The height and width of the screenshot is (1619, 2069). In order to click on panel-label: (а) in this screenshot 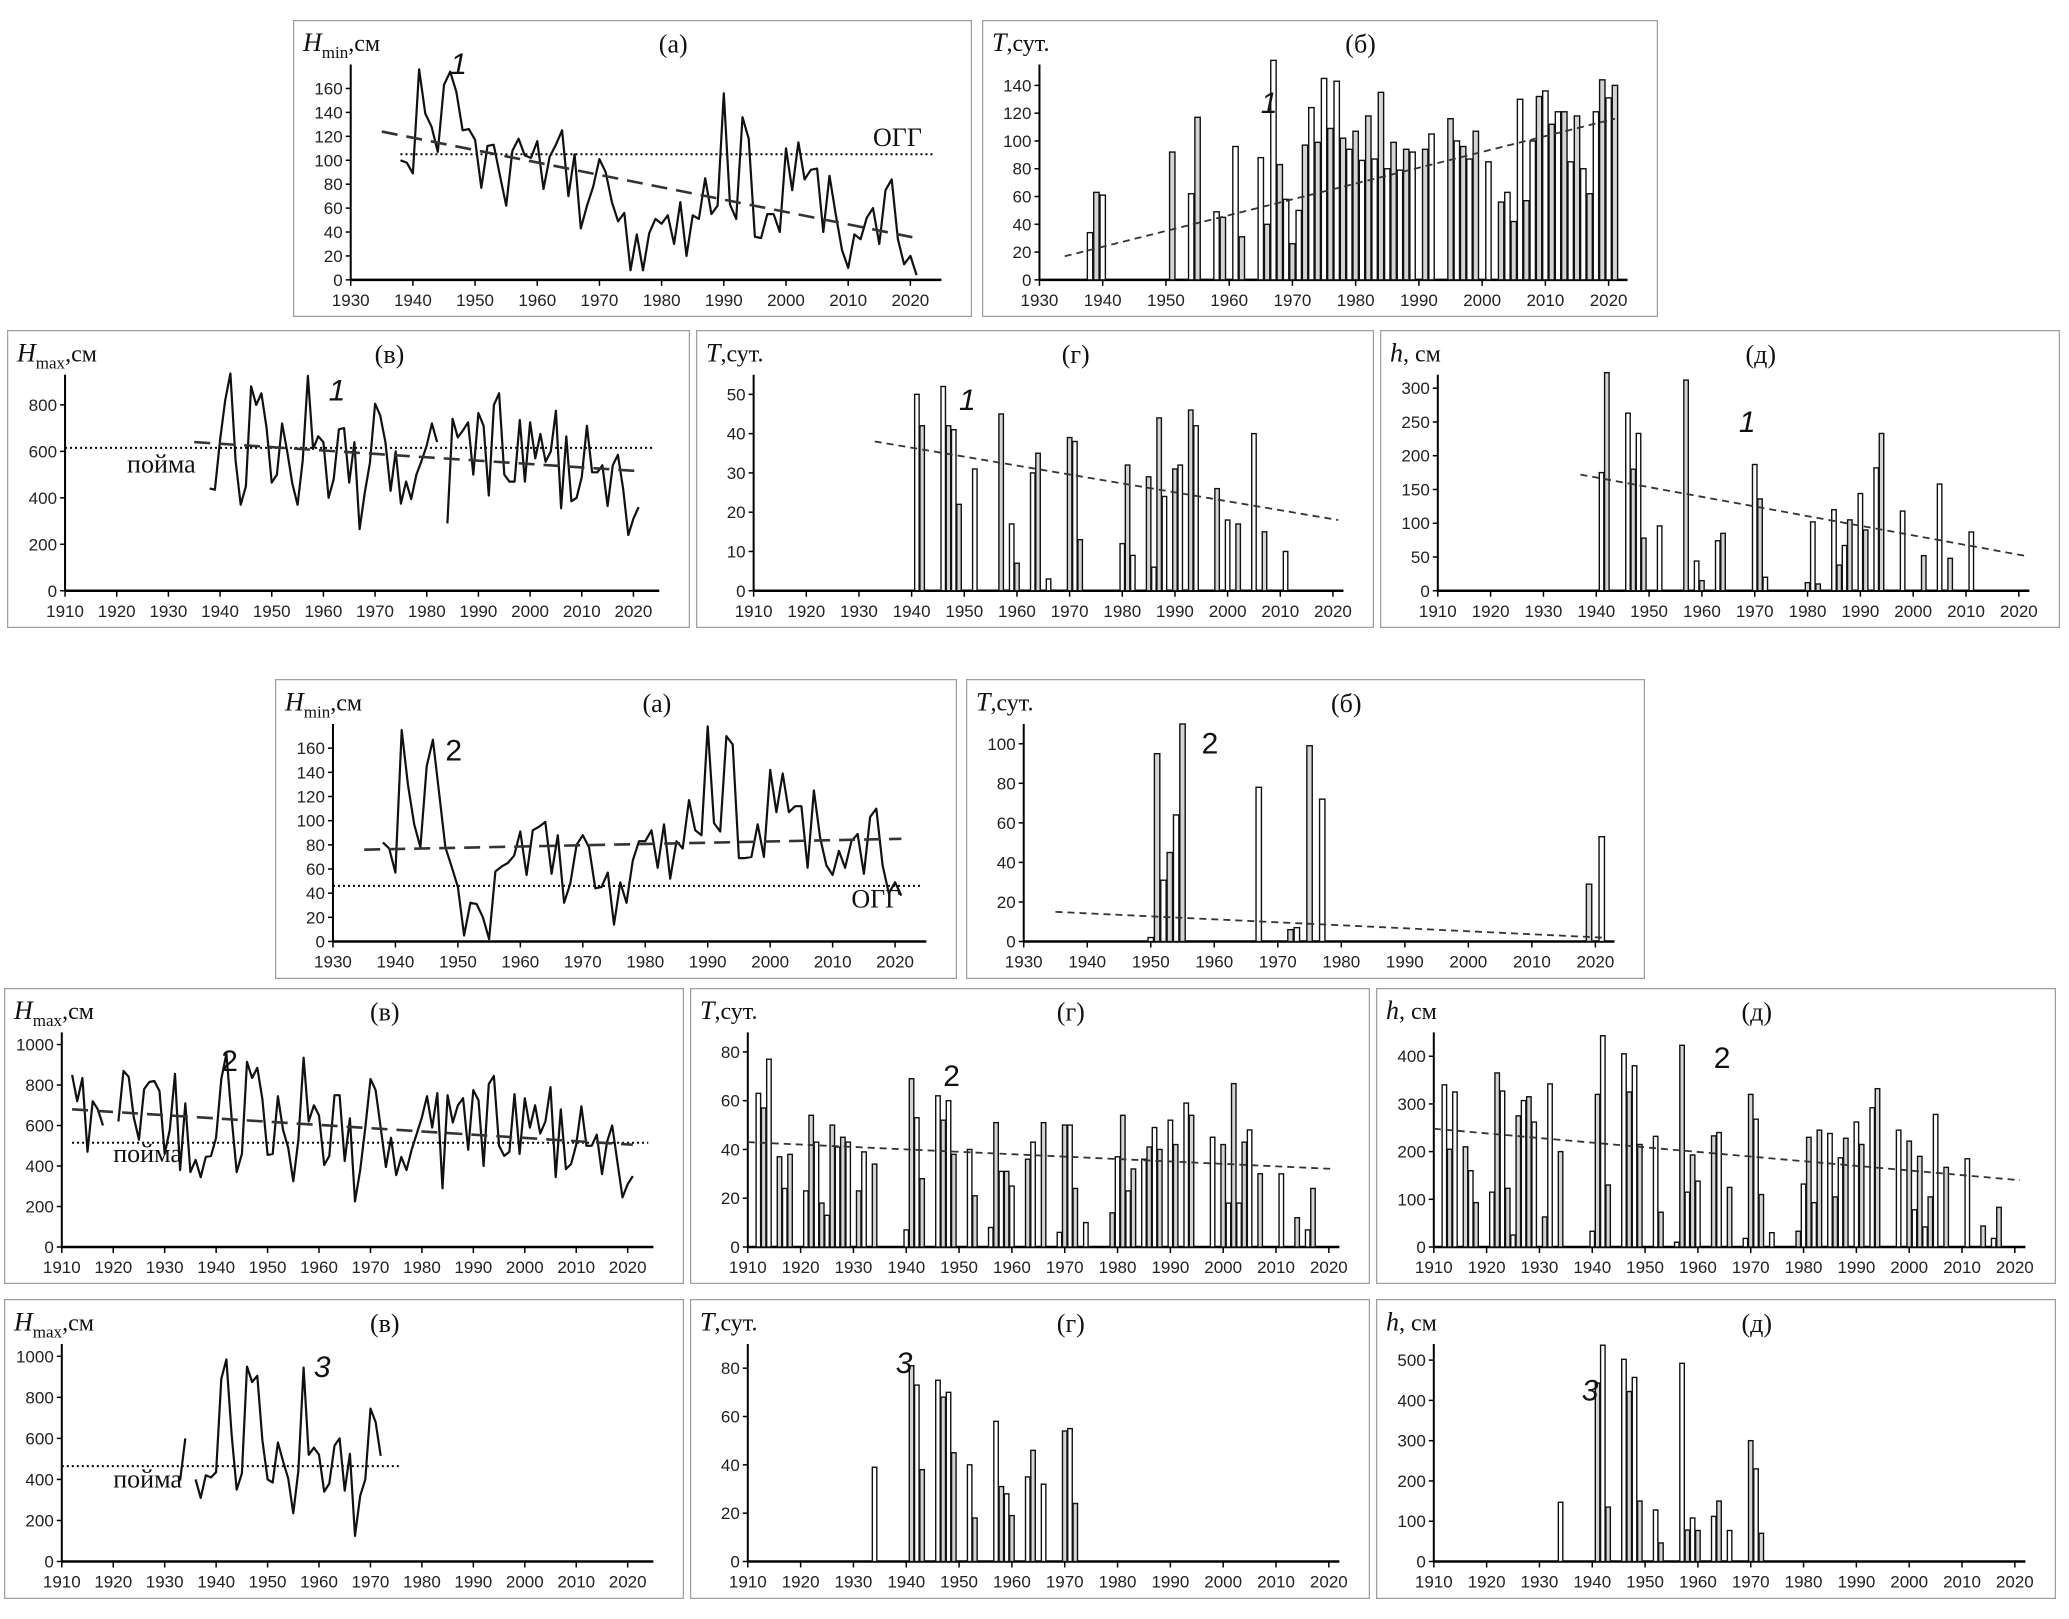, I will do `click(673, 44)`.